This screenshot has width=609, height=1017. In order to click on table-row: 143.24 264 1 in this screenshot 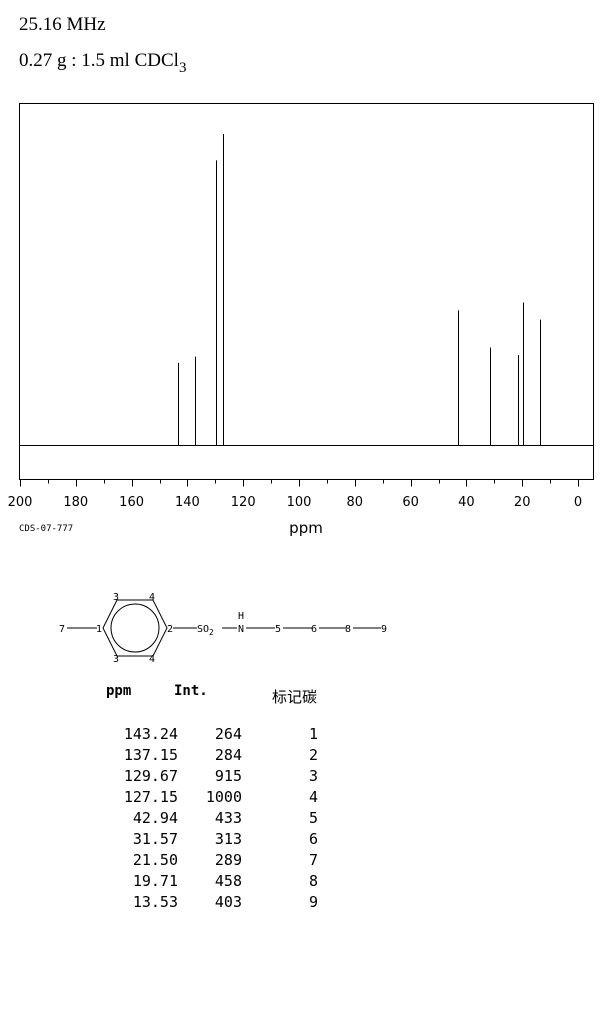, I will do `click(304, 735)`.